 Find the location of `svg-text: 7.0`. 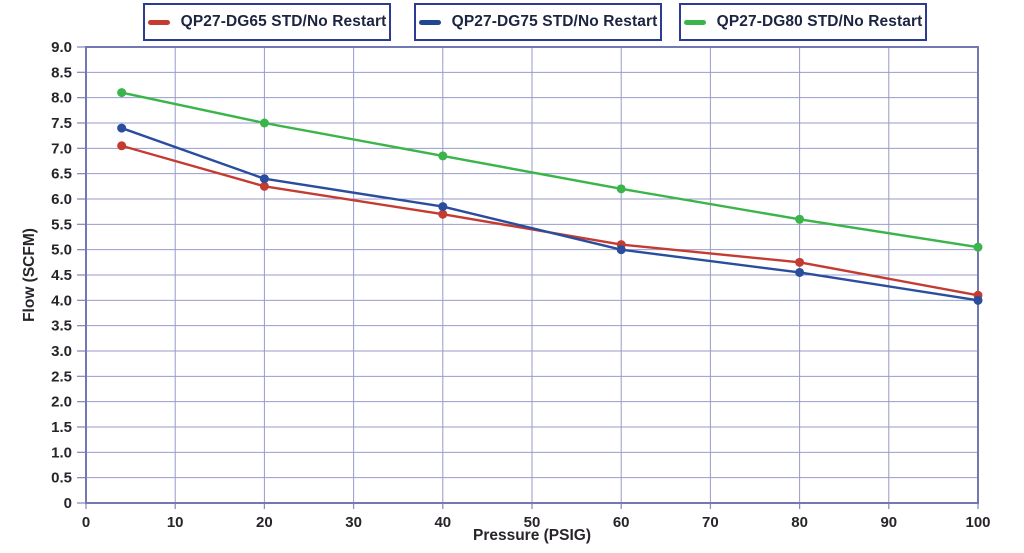

svg-text: 7.0 is located at coordinates (61, 148).